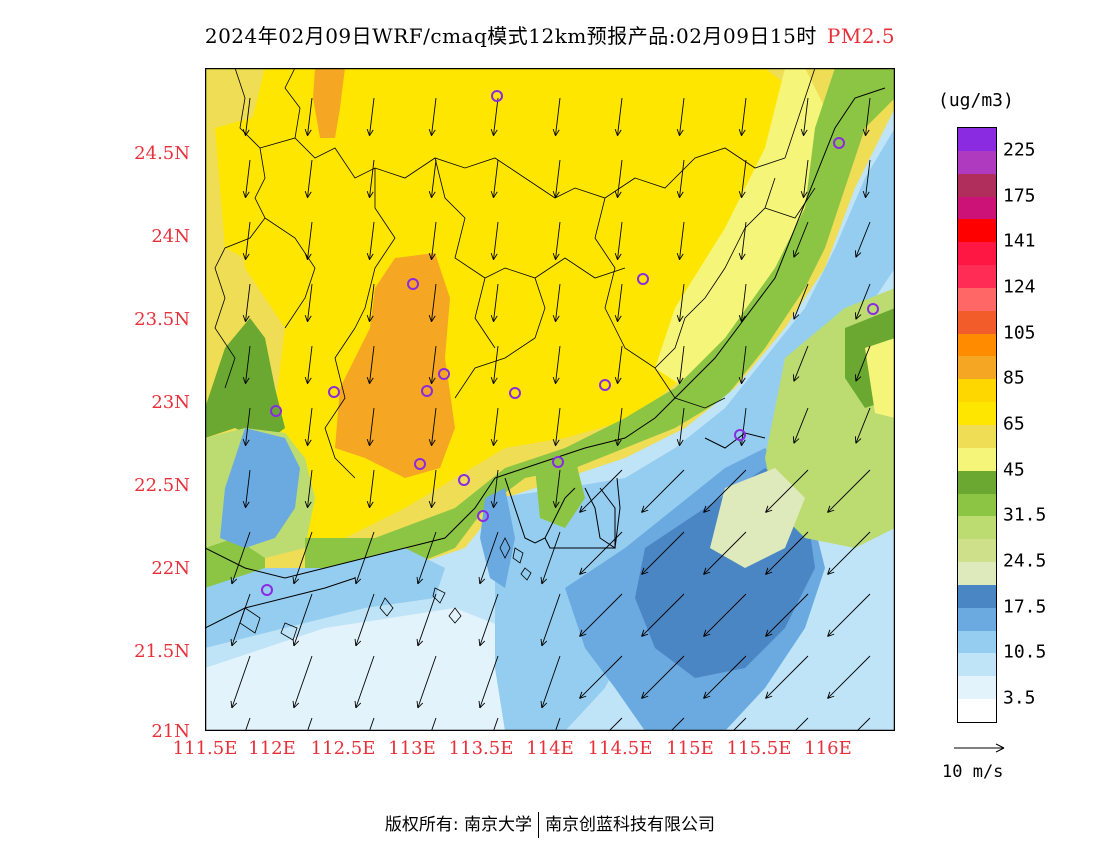 The image size is (1100, 850). Describe the element at coordinates (861, 36) in the screenshot. I see `title-pollutant: PM2.5` at that location.